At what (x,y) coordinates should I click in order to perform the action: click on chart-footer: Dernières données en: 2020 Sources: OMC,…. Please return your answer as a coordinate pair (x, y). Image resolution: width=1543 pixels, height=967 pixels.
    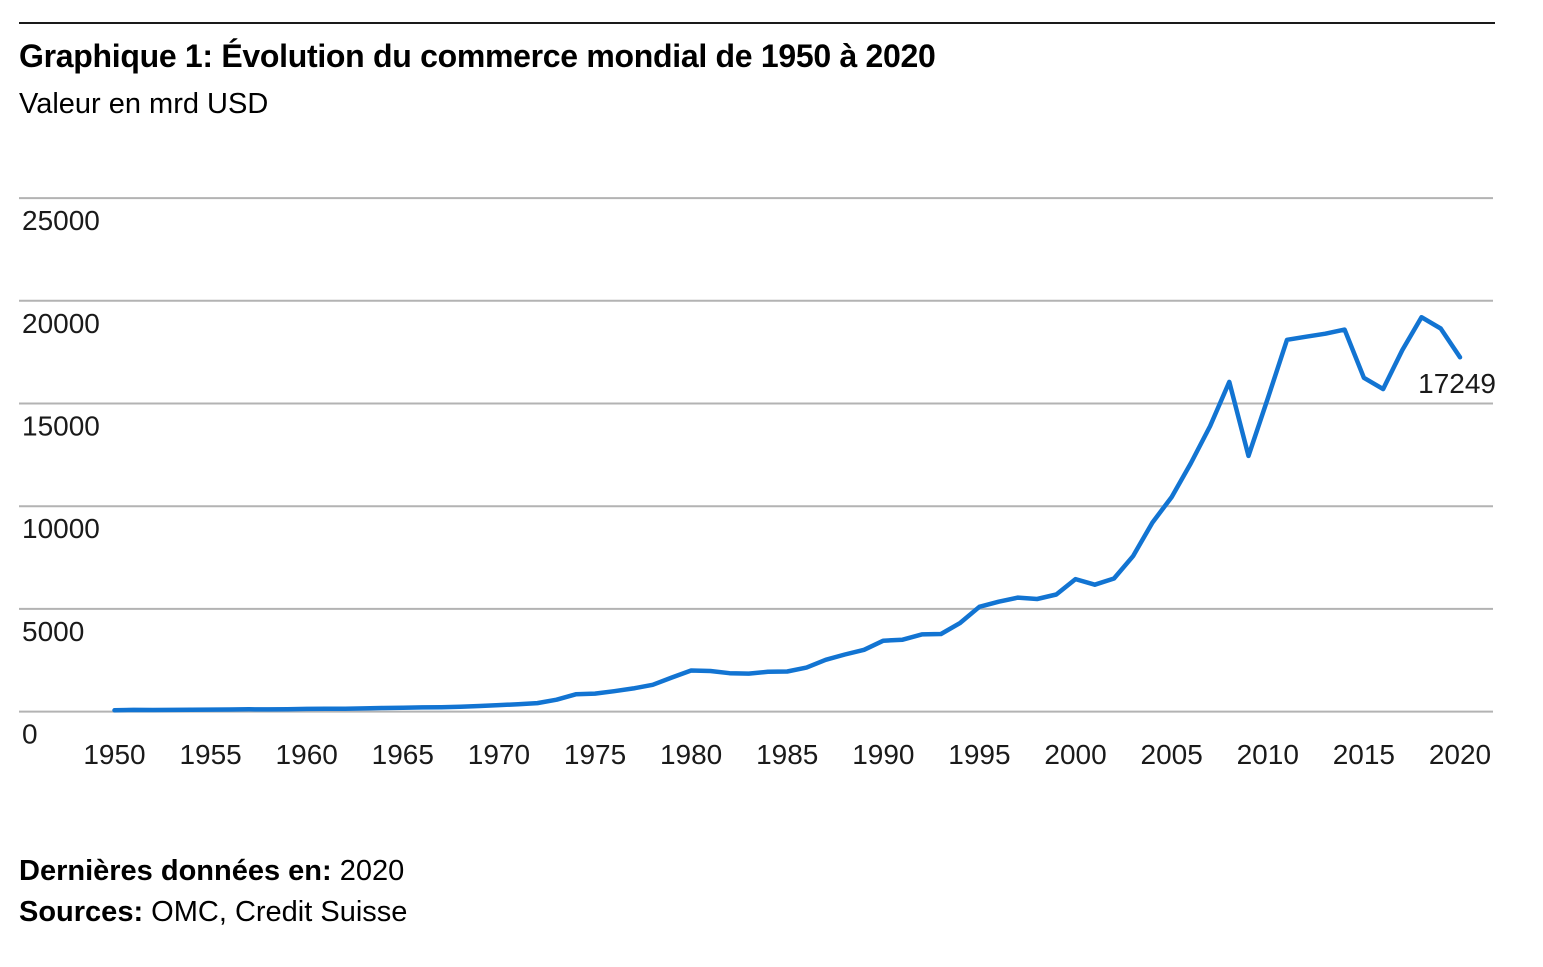
    Looking at the image, I should click on (213, 892).